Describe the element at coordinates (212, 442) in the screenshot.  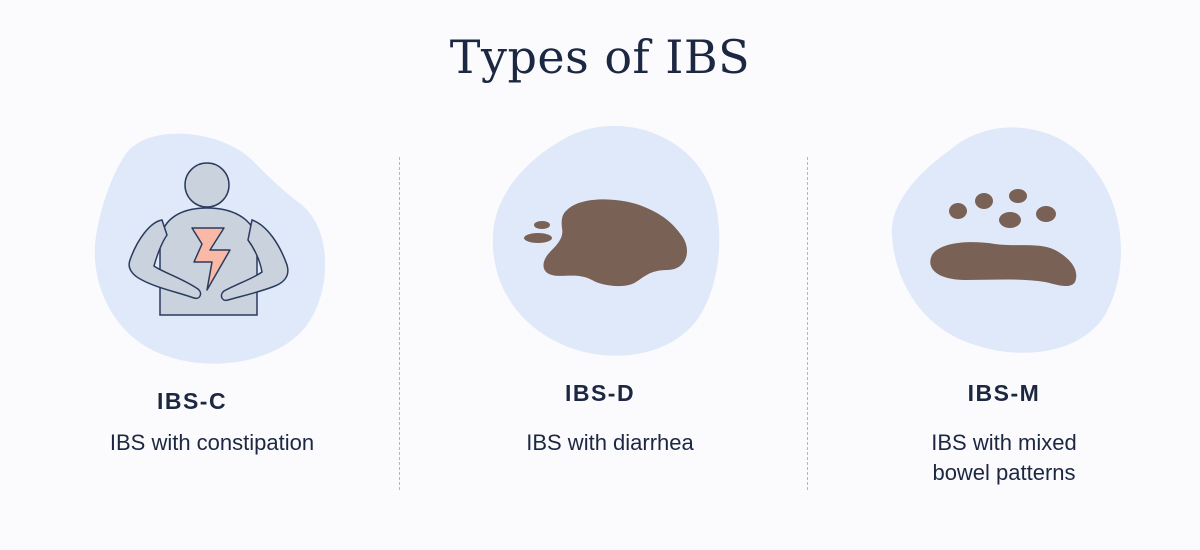
I see `type-description: IBS with constipation` at that location.